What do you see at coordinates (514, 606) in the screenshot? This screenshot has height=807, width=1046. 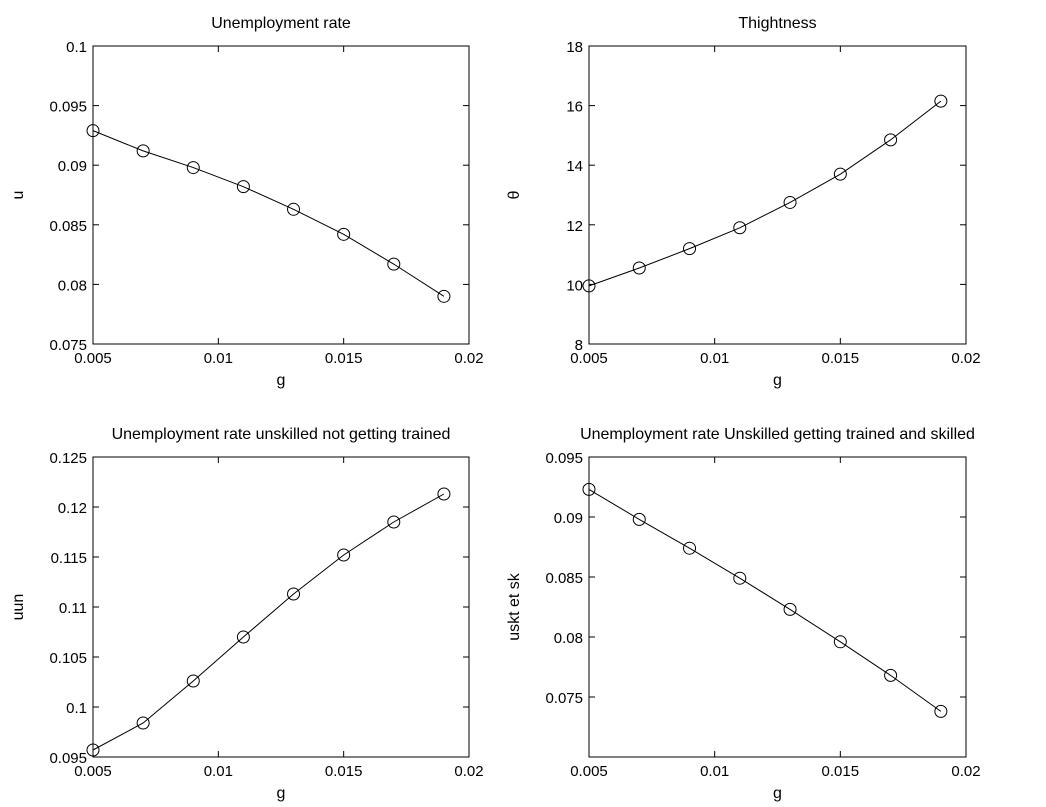 I see `y-axis-label: uskt et sk` at bounding box center [514, 606].